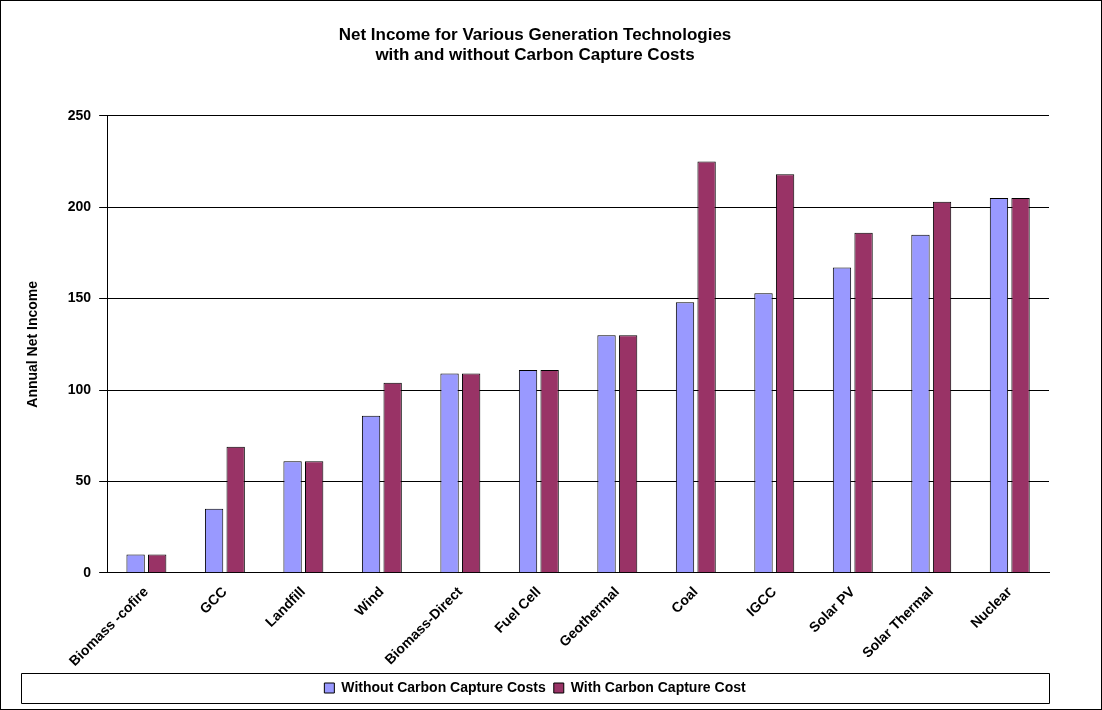 The height and width of the screenshot is (710, 1102). Describe the element at coordinates (535, 34) in the screenshot. I see `text: Net Income for Various Generation Technologies` at that location.